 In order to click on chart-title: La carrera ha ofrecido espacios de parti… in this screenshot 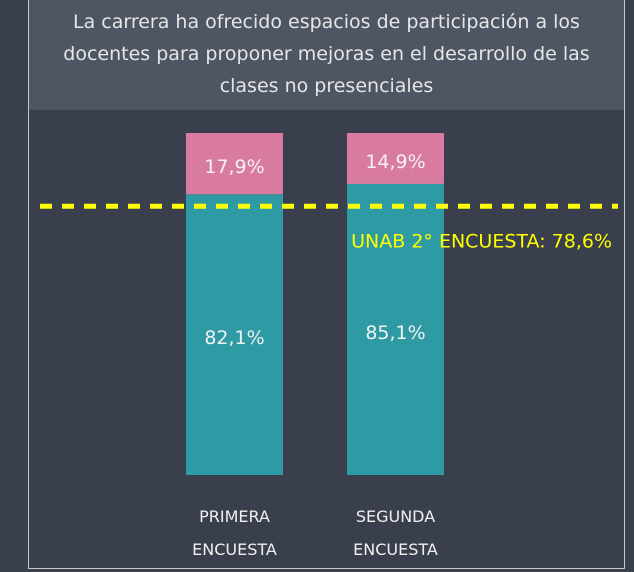, I will do `click(326, 54)`.